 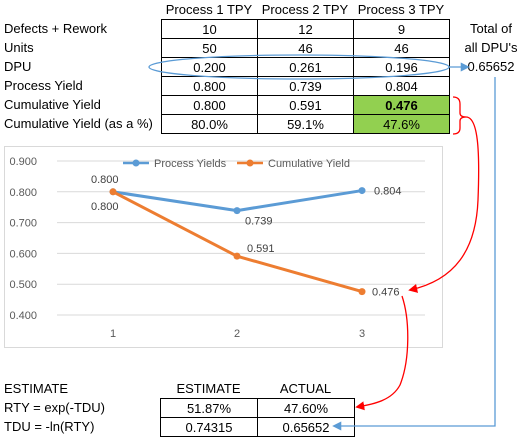 I want to click on total-label-line1: Total of, so click(x=491, y=28).